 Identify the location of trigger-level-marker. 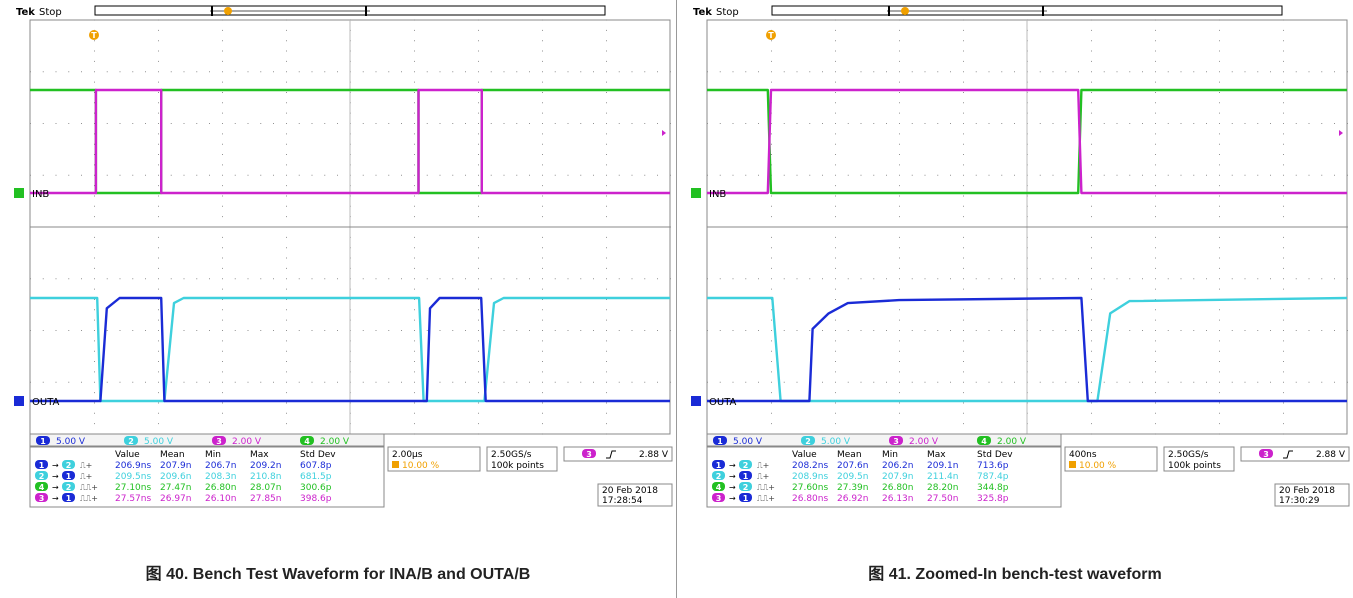
(664, 133).